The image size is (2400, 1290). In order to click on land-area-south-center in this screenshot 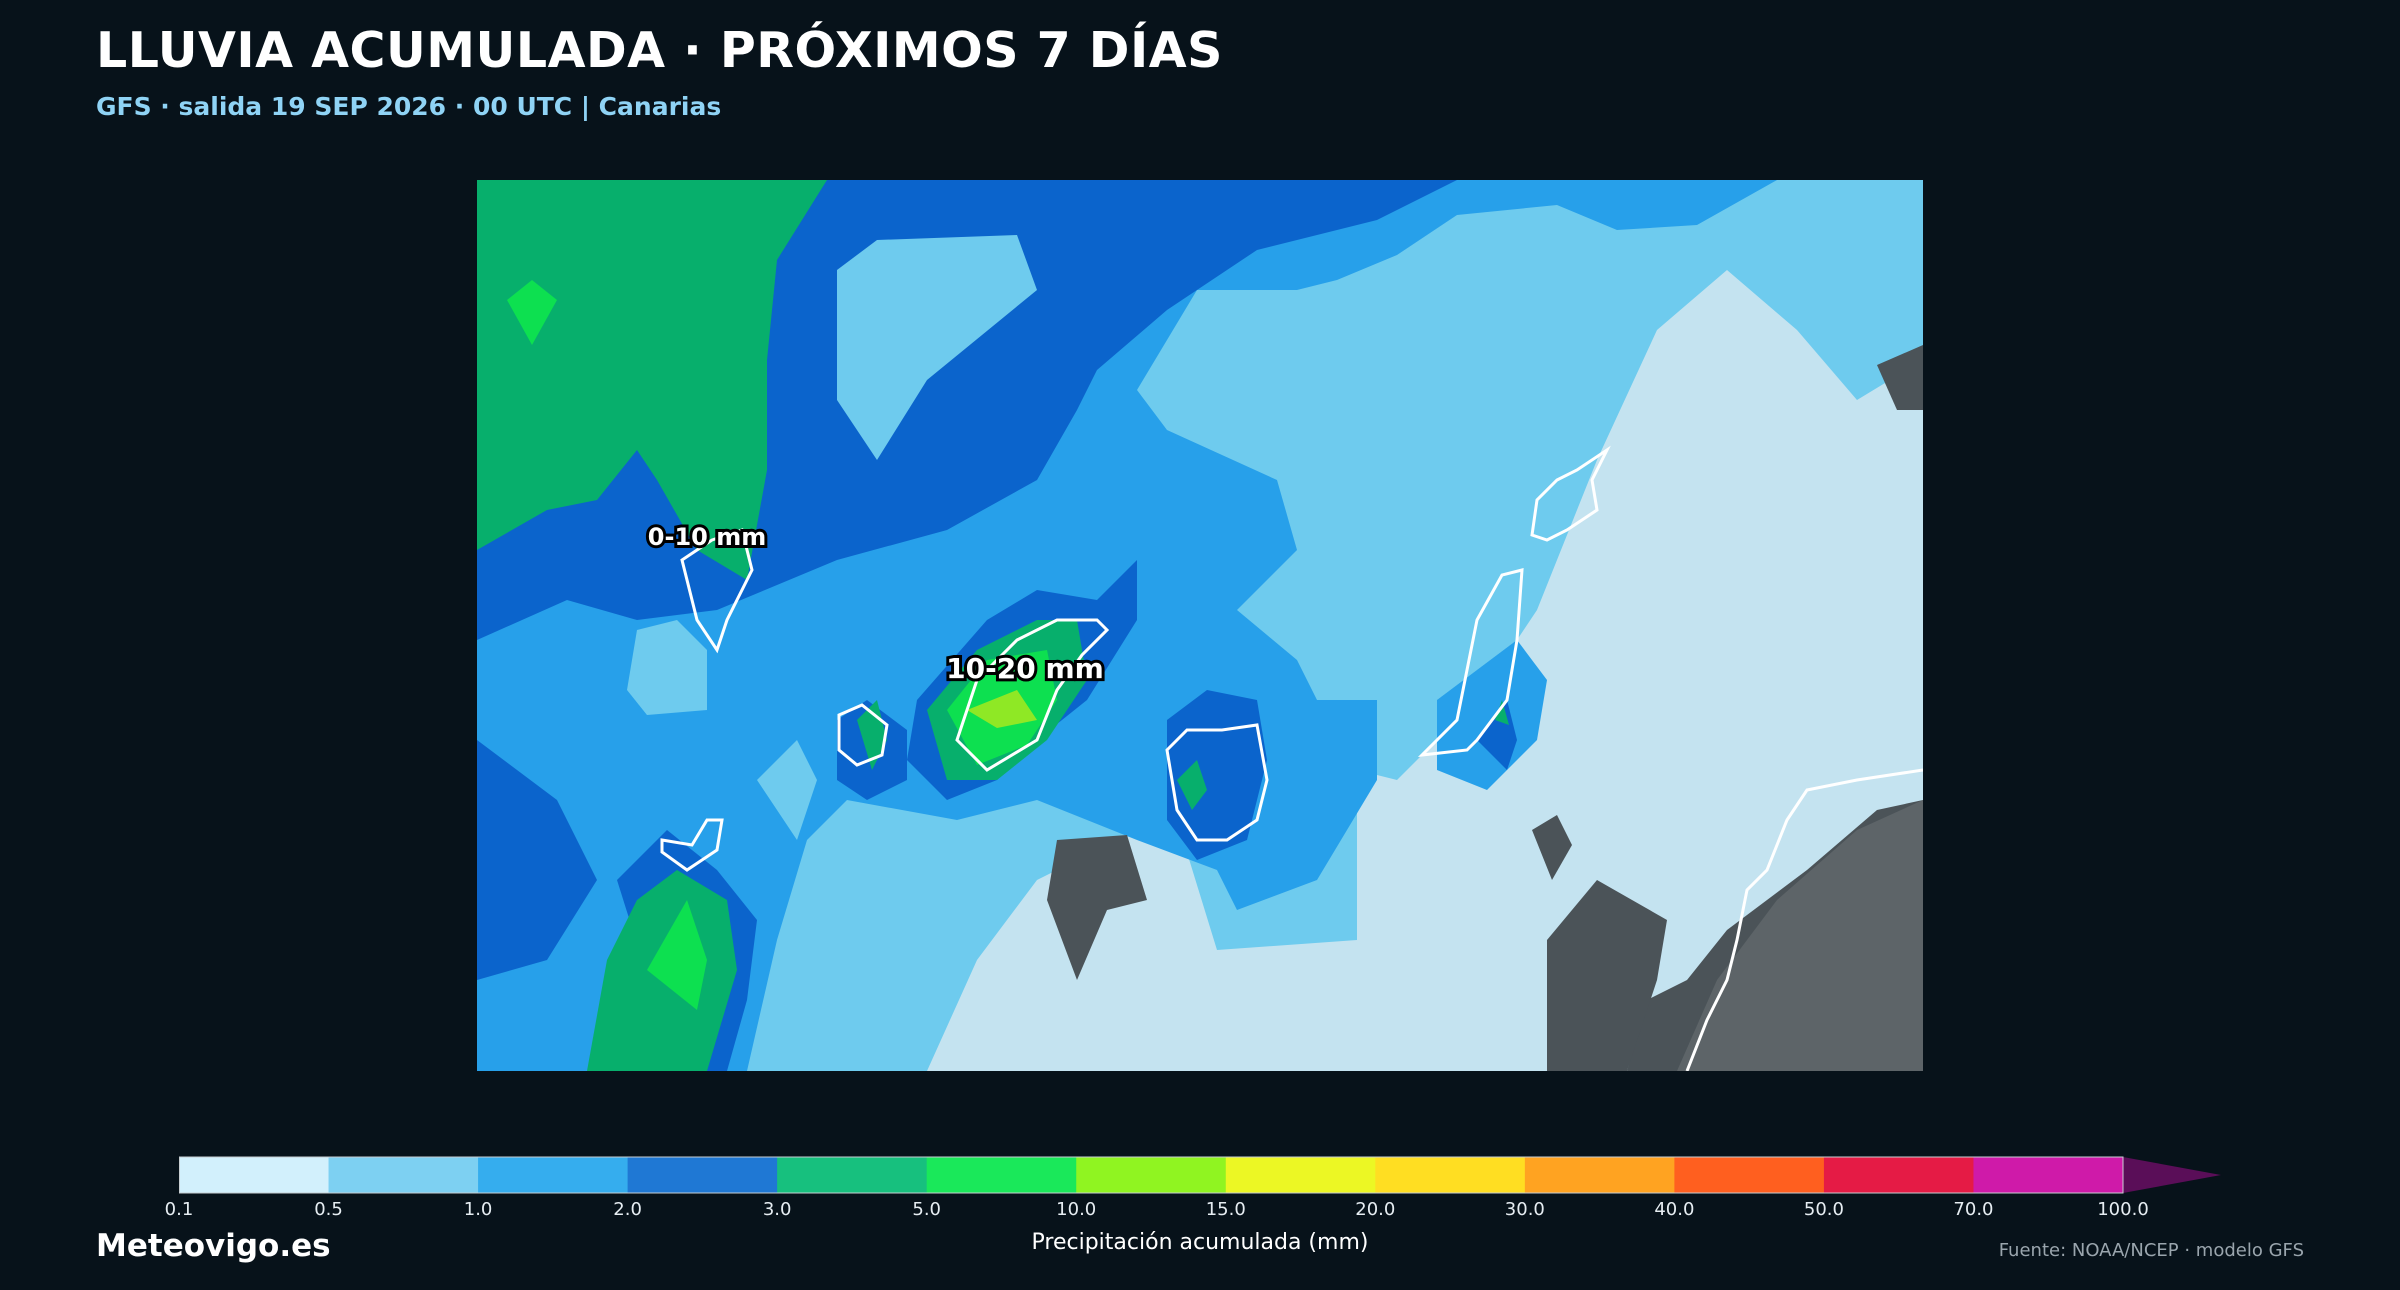, I will do `click(1607, 975)`.